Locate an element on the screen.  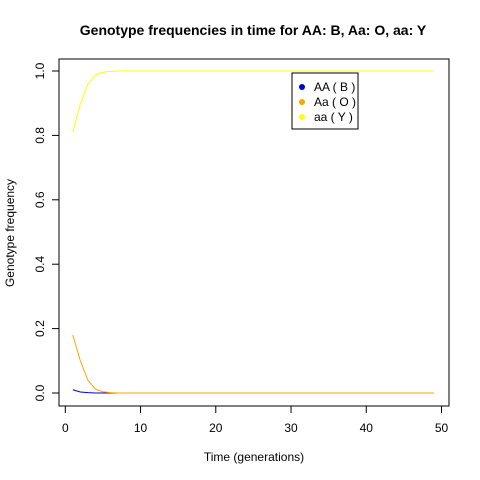
legend-label: aa ( Y ) is located at coordinates (333, 117).